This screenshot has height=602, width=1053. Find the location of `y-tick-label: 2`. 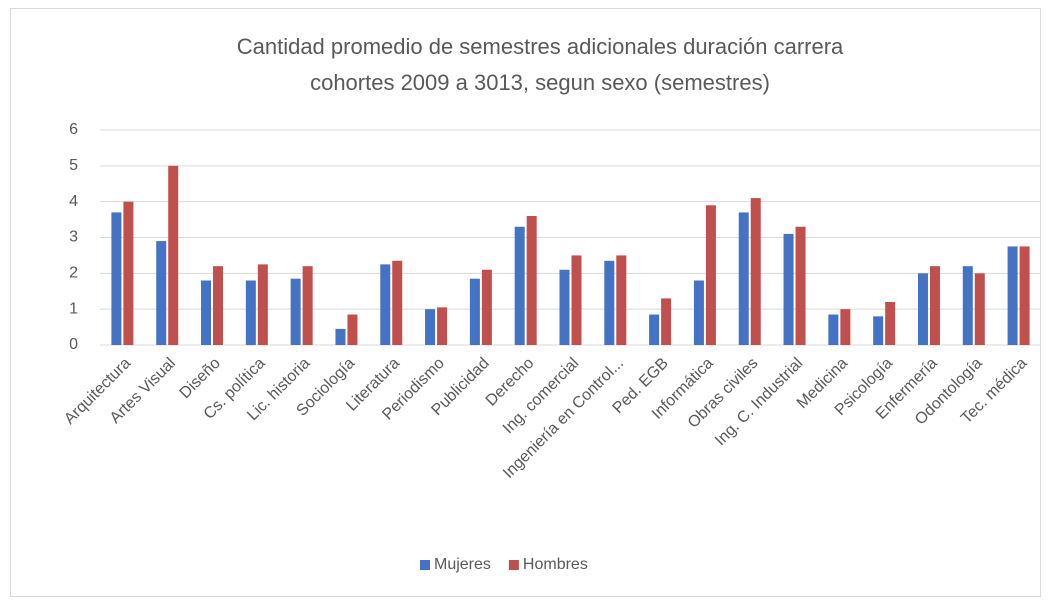

y-tick-label: 2 is located at coordinates (73, 273).